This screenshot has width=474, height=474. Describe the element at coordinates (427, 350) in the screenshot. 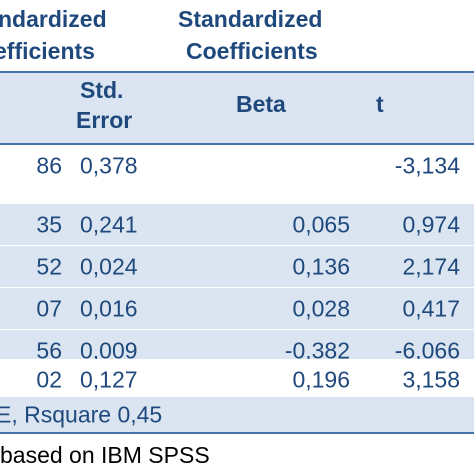

I see `cell-t: -6,066` at that location.